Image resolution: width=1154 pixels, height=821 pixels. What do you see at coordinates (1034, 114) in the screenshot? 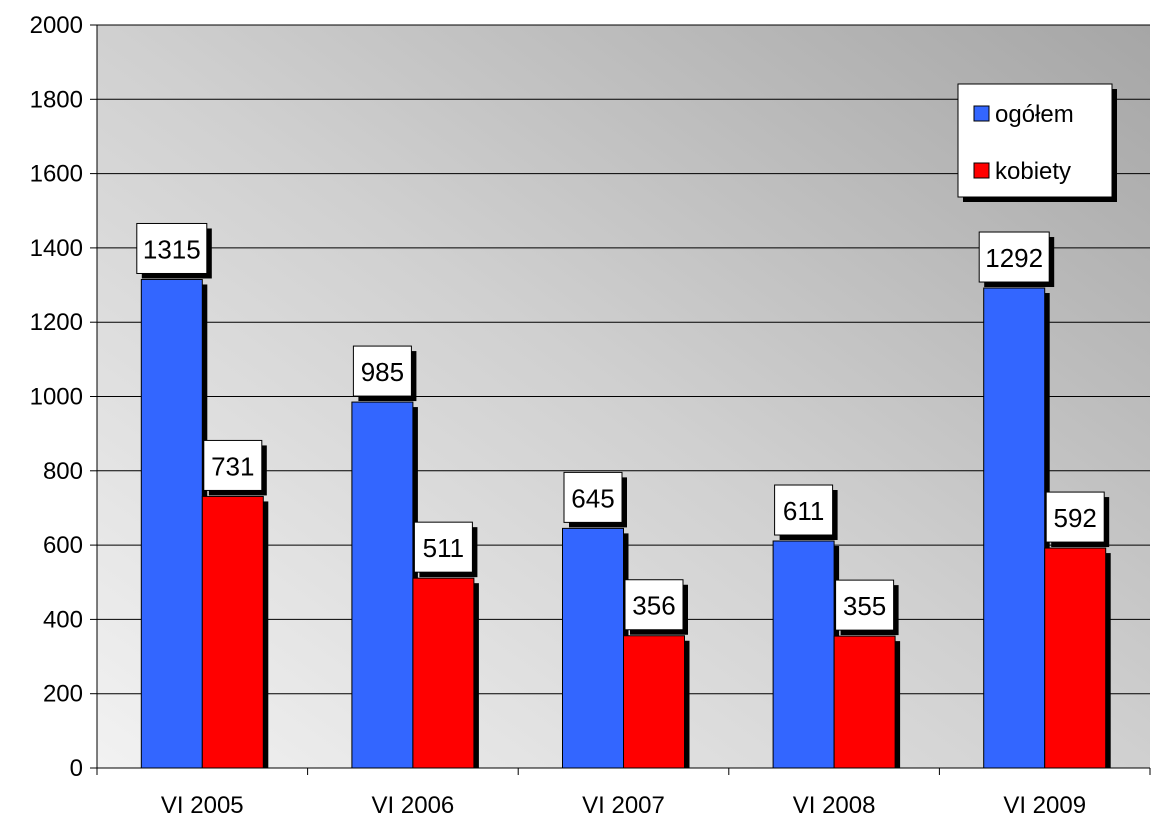
I see `legend-label: ogółem` at bounding box center [1034, 114].